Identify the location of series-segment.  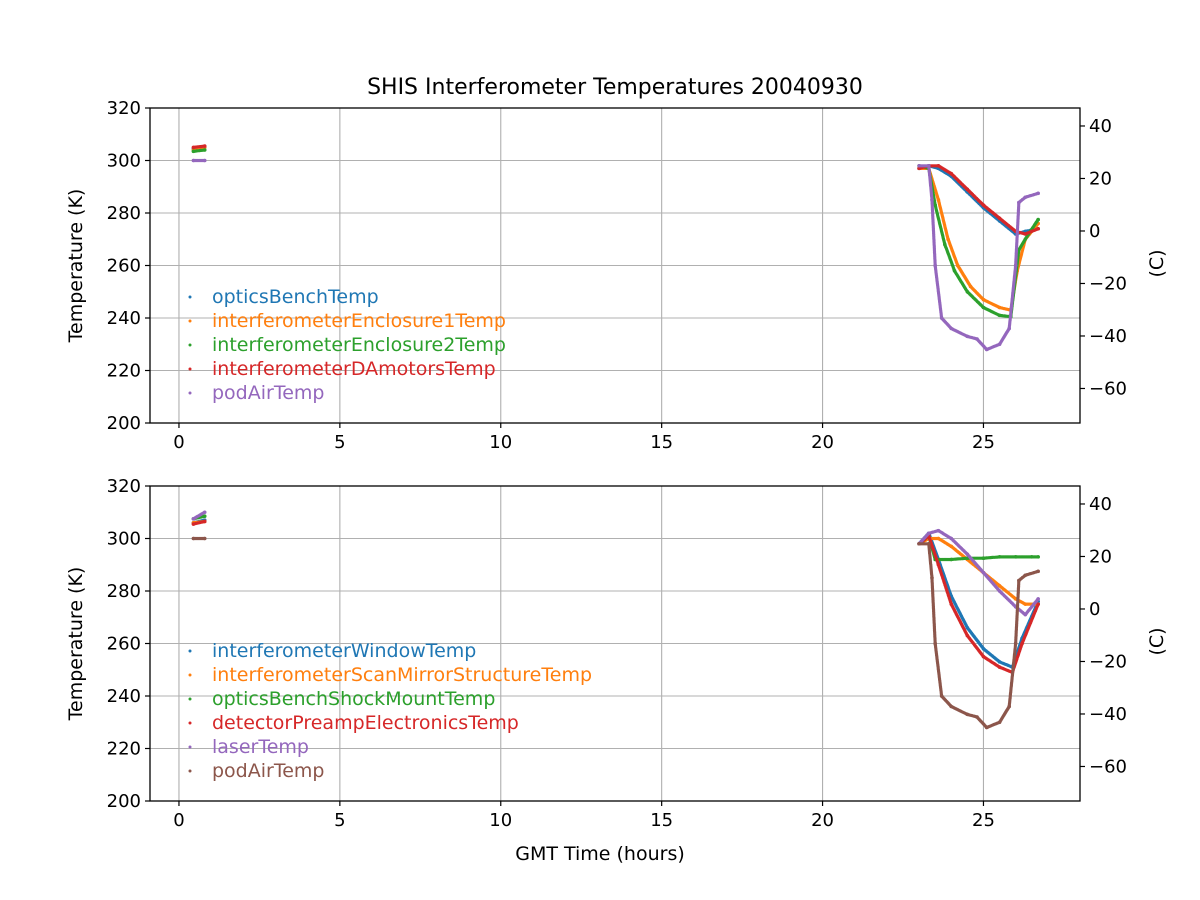
(959, 559).